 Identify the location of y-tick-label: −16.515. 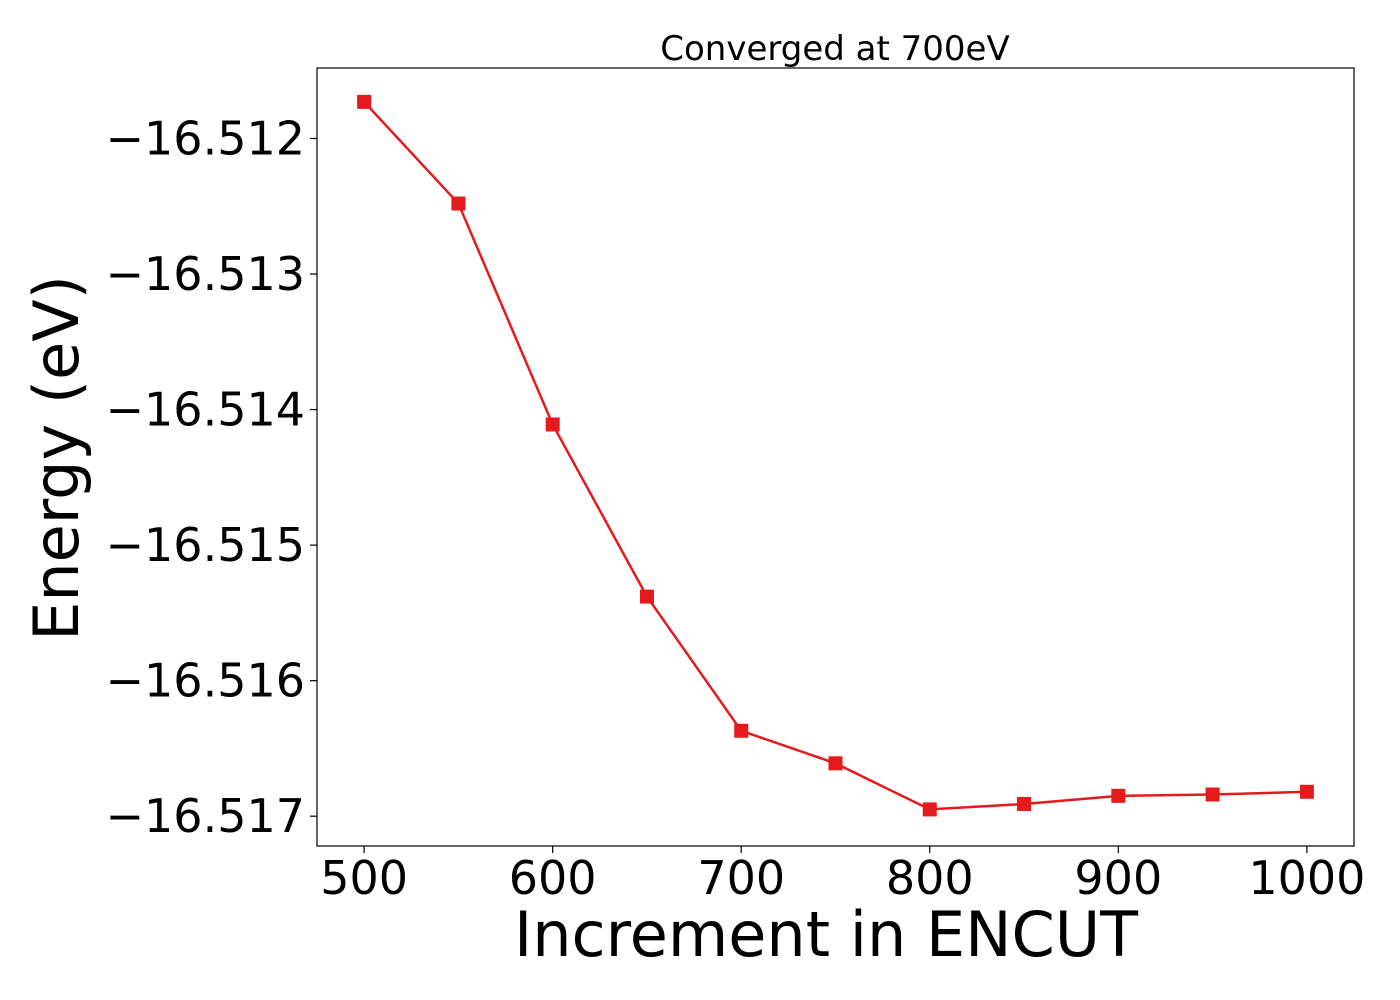
(206, 545).